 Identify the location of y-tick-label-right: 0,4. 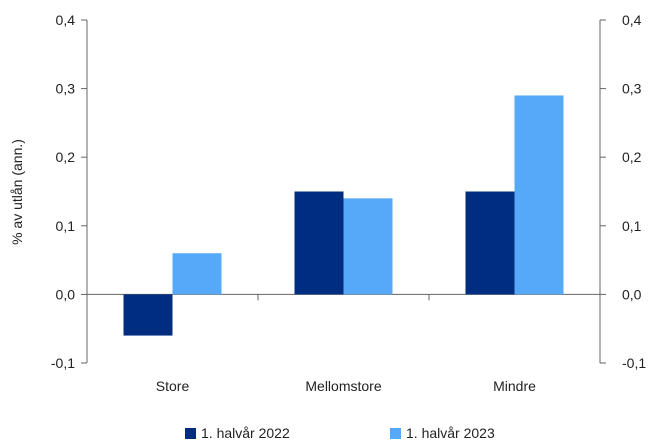
(632, 20).